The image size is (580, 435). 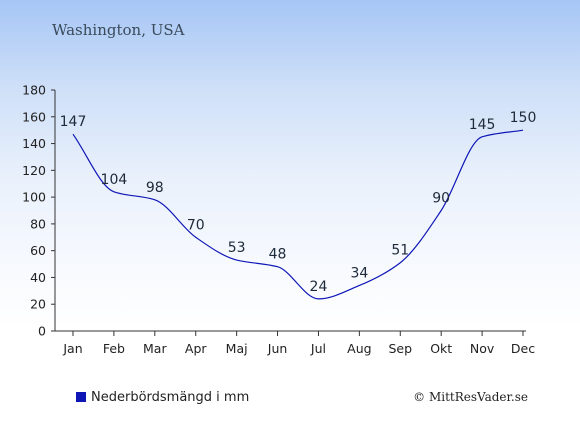 I want to click on legend: Nederbördsmängd i mm, so click(x=162, y=397).